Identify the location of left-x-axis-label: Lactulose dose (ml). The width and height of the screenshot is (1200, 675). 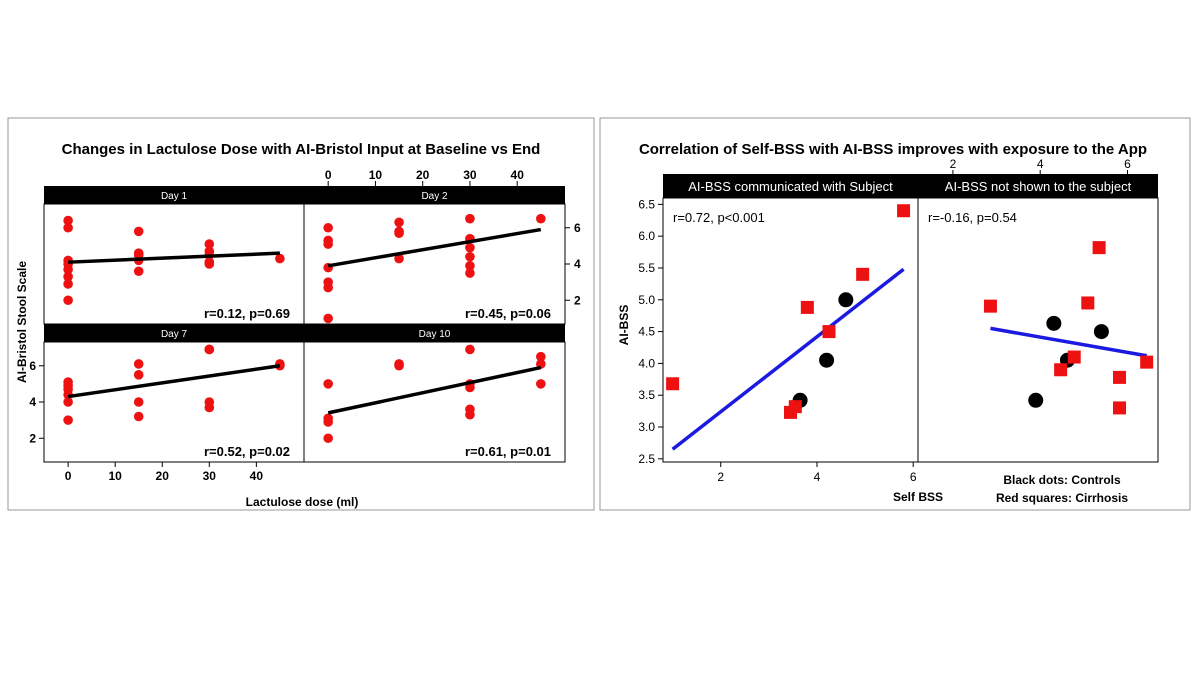
(302, 502).